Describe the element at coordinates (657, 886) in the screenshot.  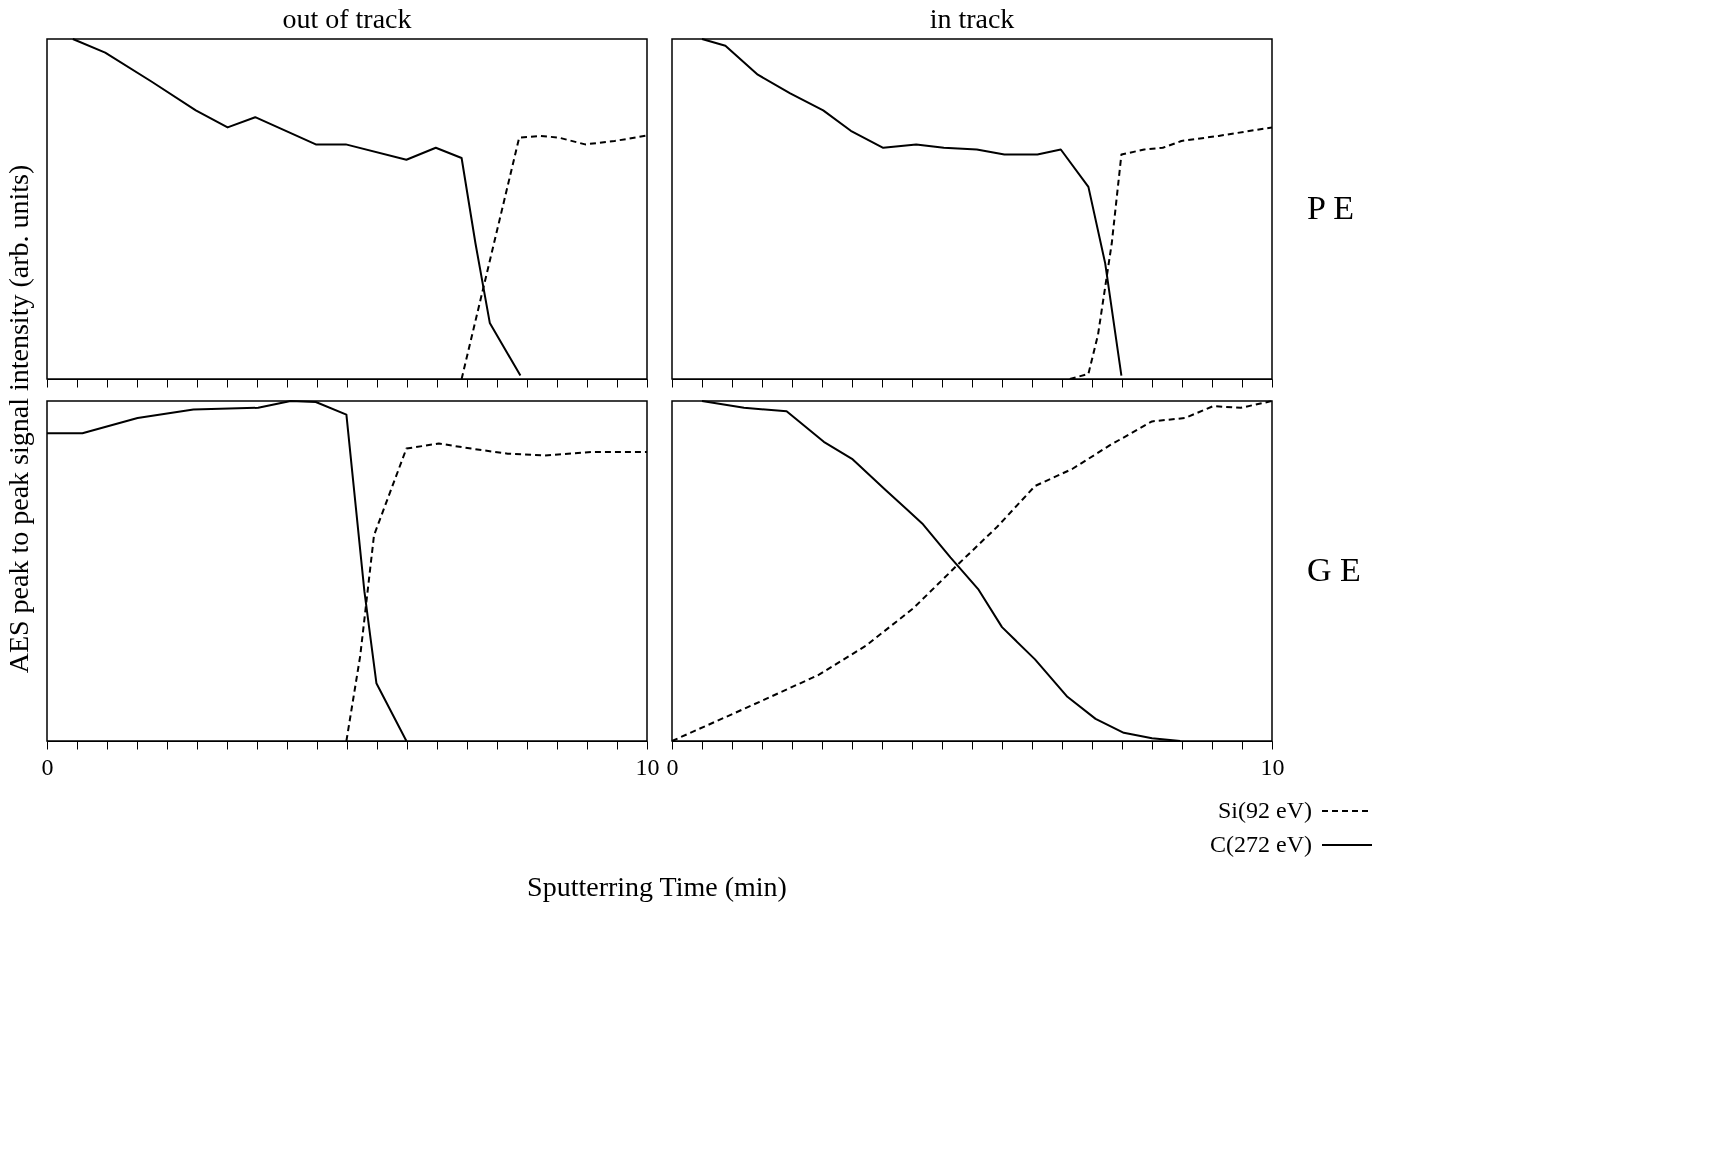
I see `x-axis-title: Sputterring Time (min)` at that location.